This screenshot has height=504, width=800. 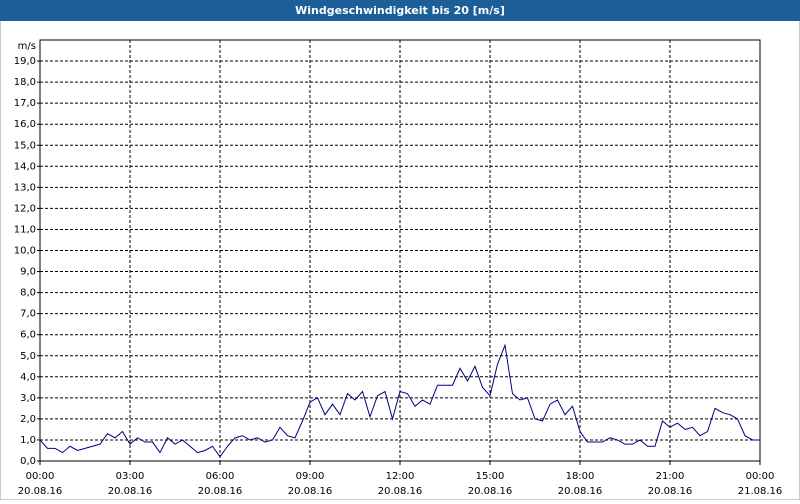 I want to click on x-tick-label: 21:00, so click(x=670, y=476).